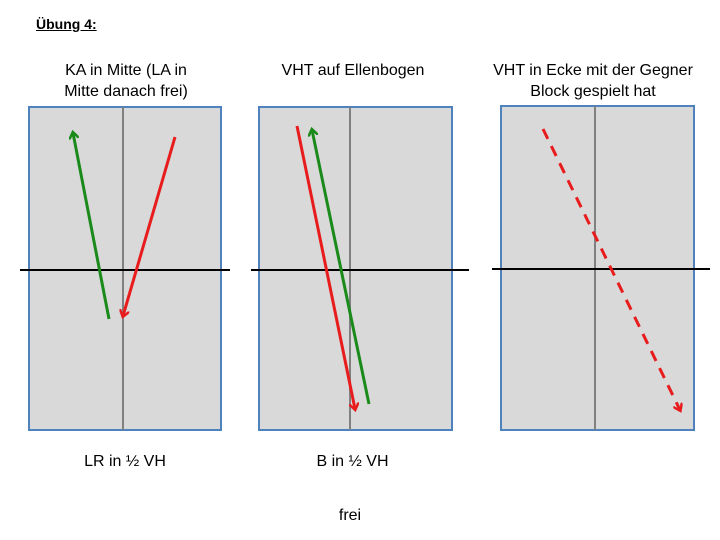 Image resolution: width=720 pixels, height=540 pixels. I want to click on court-2-red-arrow, so click(325, 267).